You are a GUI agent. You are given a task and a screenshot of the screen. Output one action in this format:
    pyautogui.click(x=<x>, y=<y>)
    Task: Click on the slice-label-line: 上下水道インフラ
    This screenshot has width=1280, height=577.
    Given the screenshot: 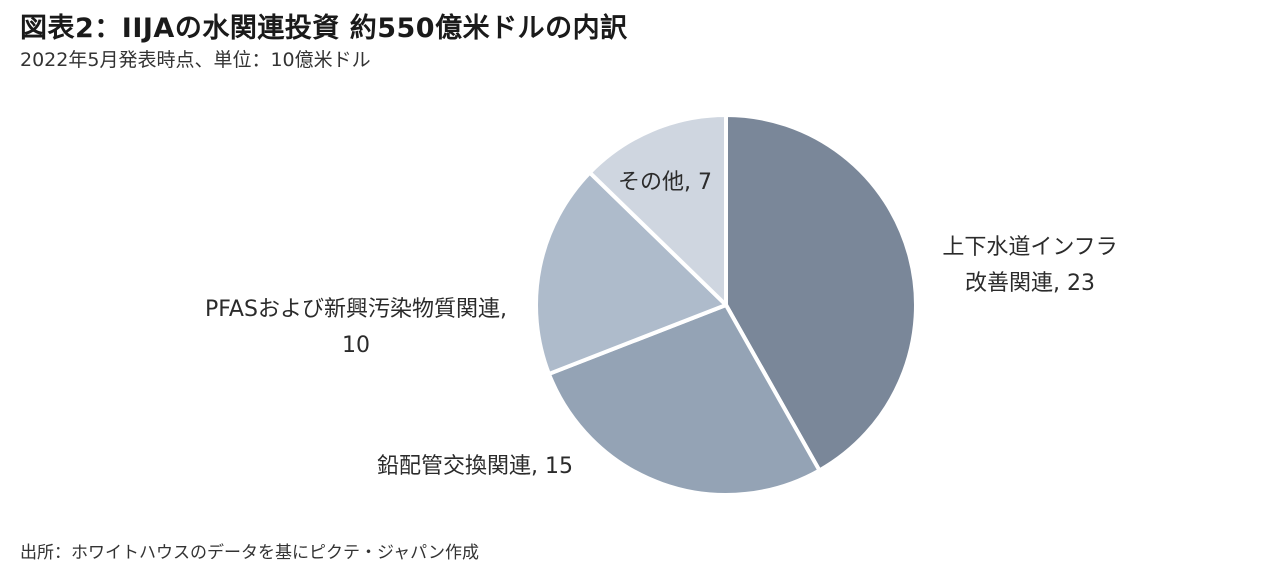 What is the action you would take?
    pyautogui.click(x=1029, y=247)
    